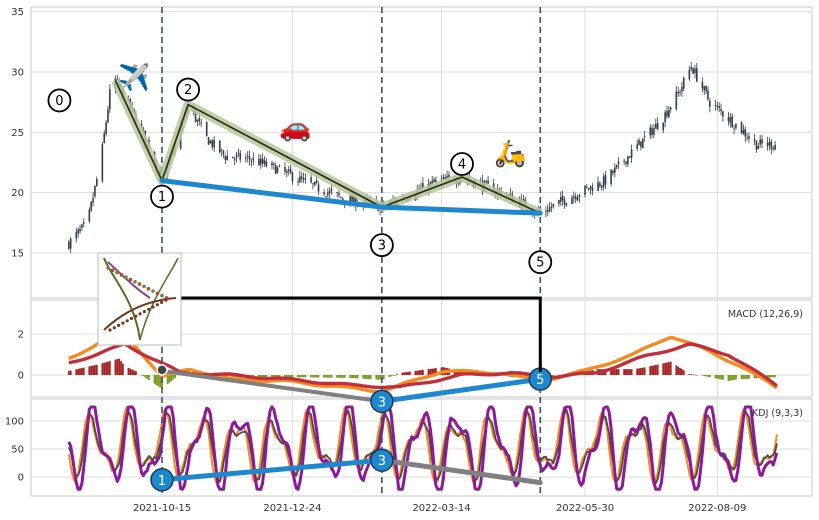  I want to click on kdj-ytick-label: 100, so click(14, 422).